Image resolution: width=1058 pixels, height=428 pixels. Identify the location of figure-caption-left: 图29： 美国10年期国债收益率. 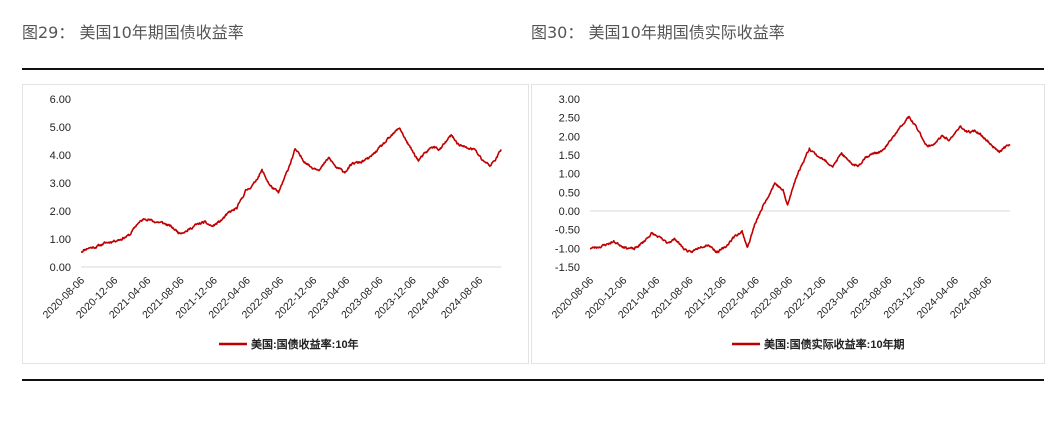
(133, 32).